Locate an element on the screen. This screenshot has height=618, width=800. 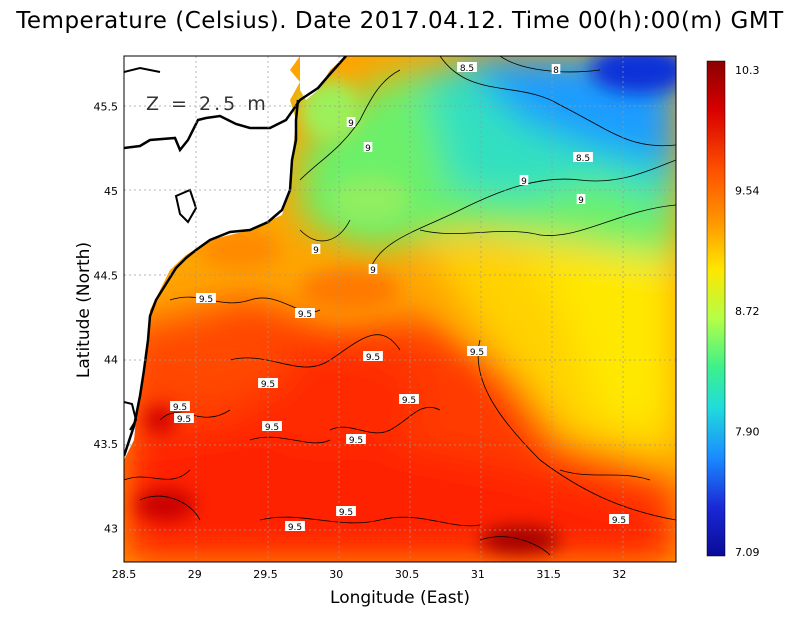
x-tick-label: 28.5 is located at coordinates (124, 574).